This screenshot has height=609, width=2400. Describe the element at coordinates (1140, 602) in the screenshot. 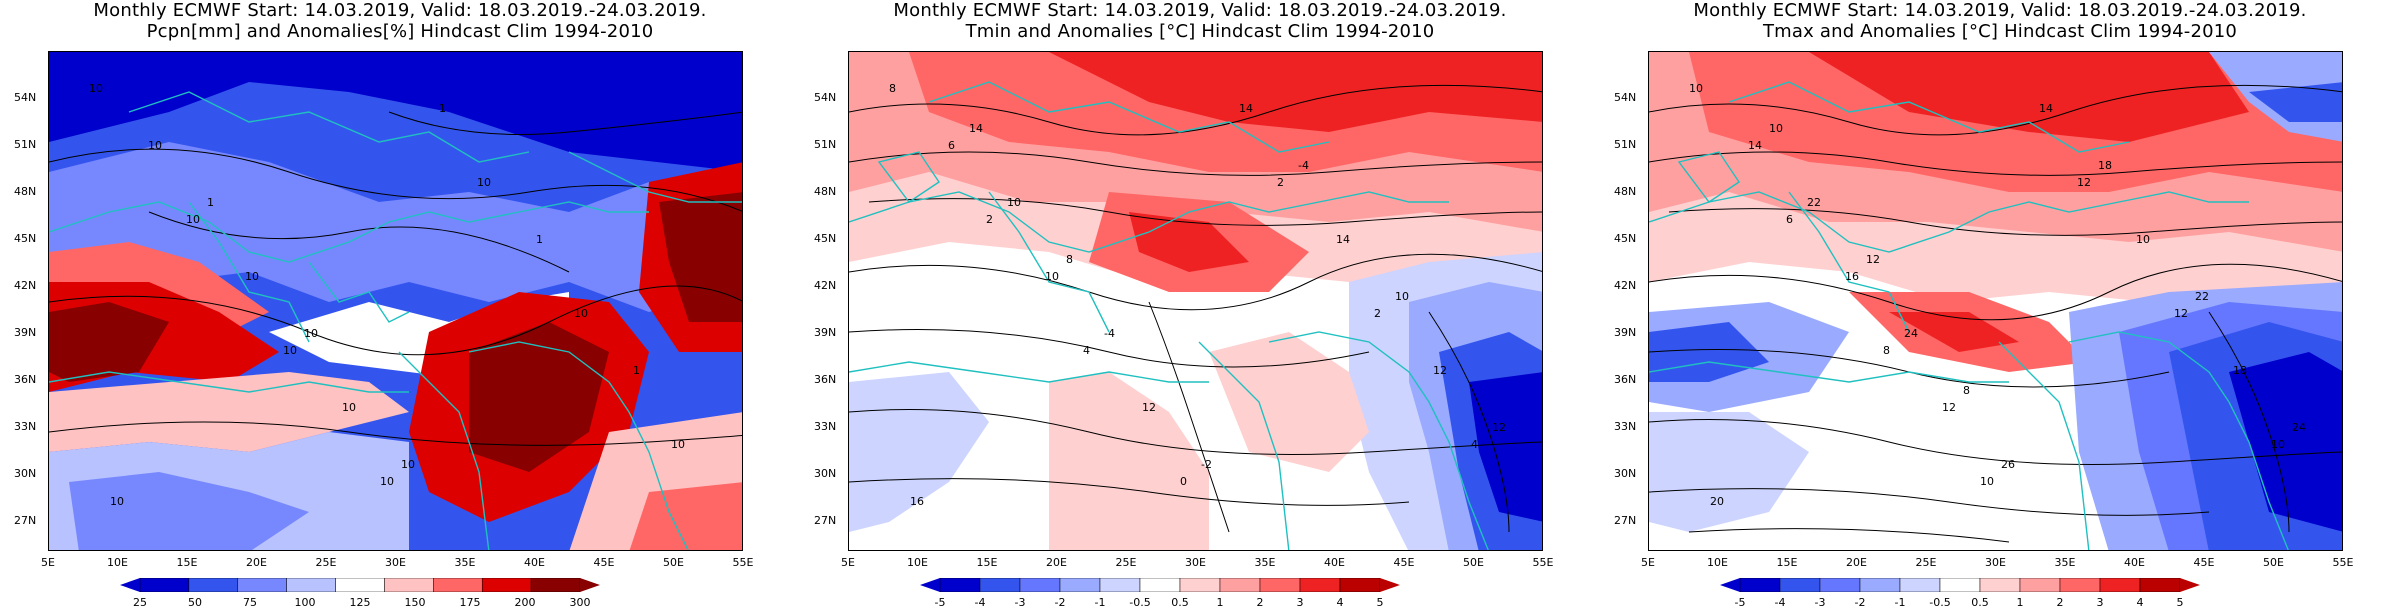

I see `colorbar-label: -0.5` at that location.